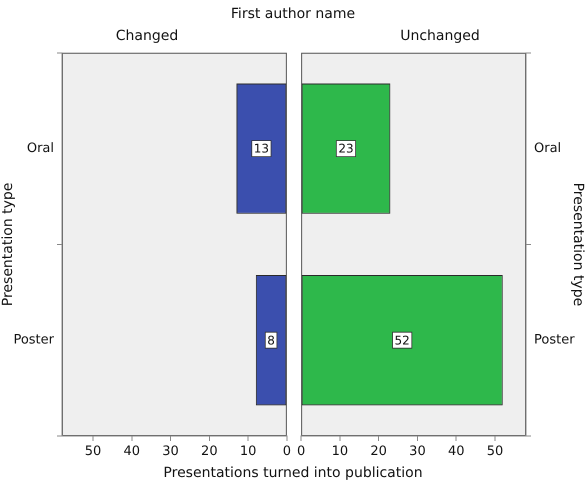  I want to click on chart-title: Unchanged, so click(440, 36).